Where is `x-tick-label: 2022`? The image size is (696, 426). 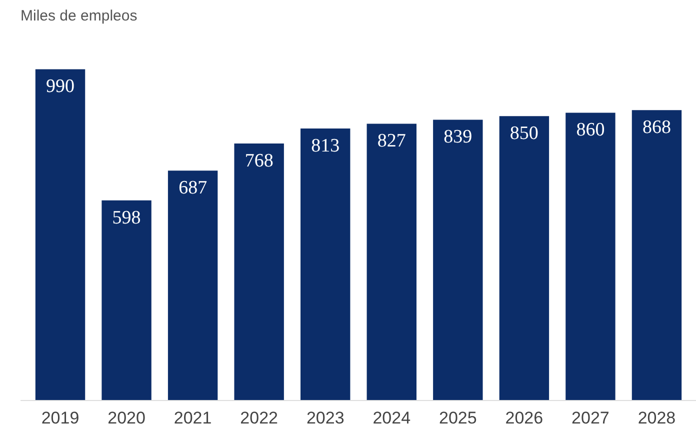
x-tick-label: 2022 is located at coordinates (259, 417).